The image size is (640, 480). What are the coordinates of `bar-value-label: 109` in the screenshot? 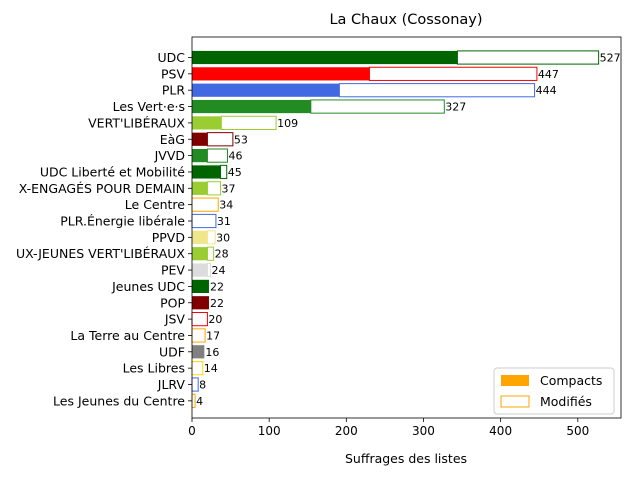 It's located at (287, 123).